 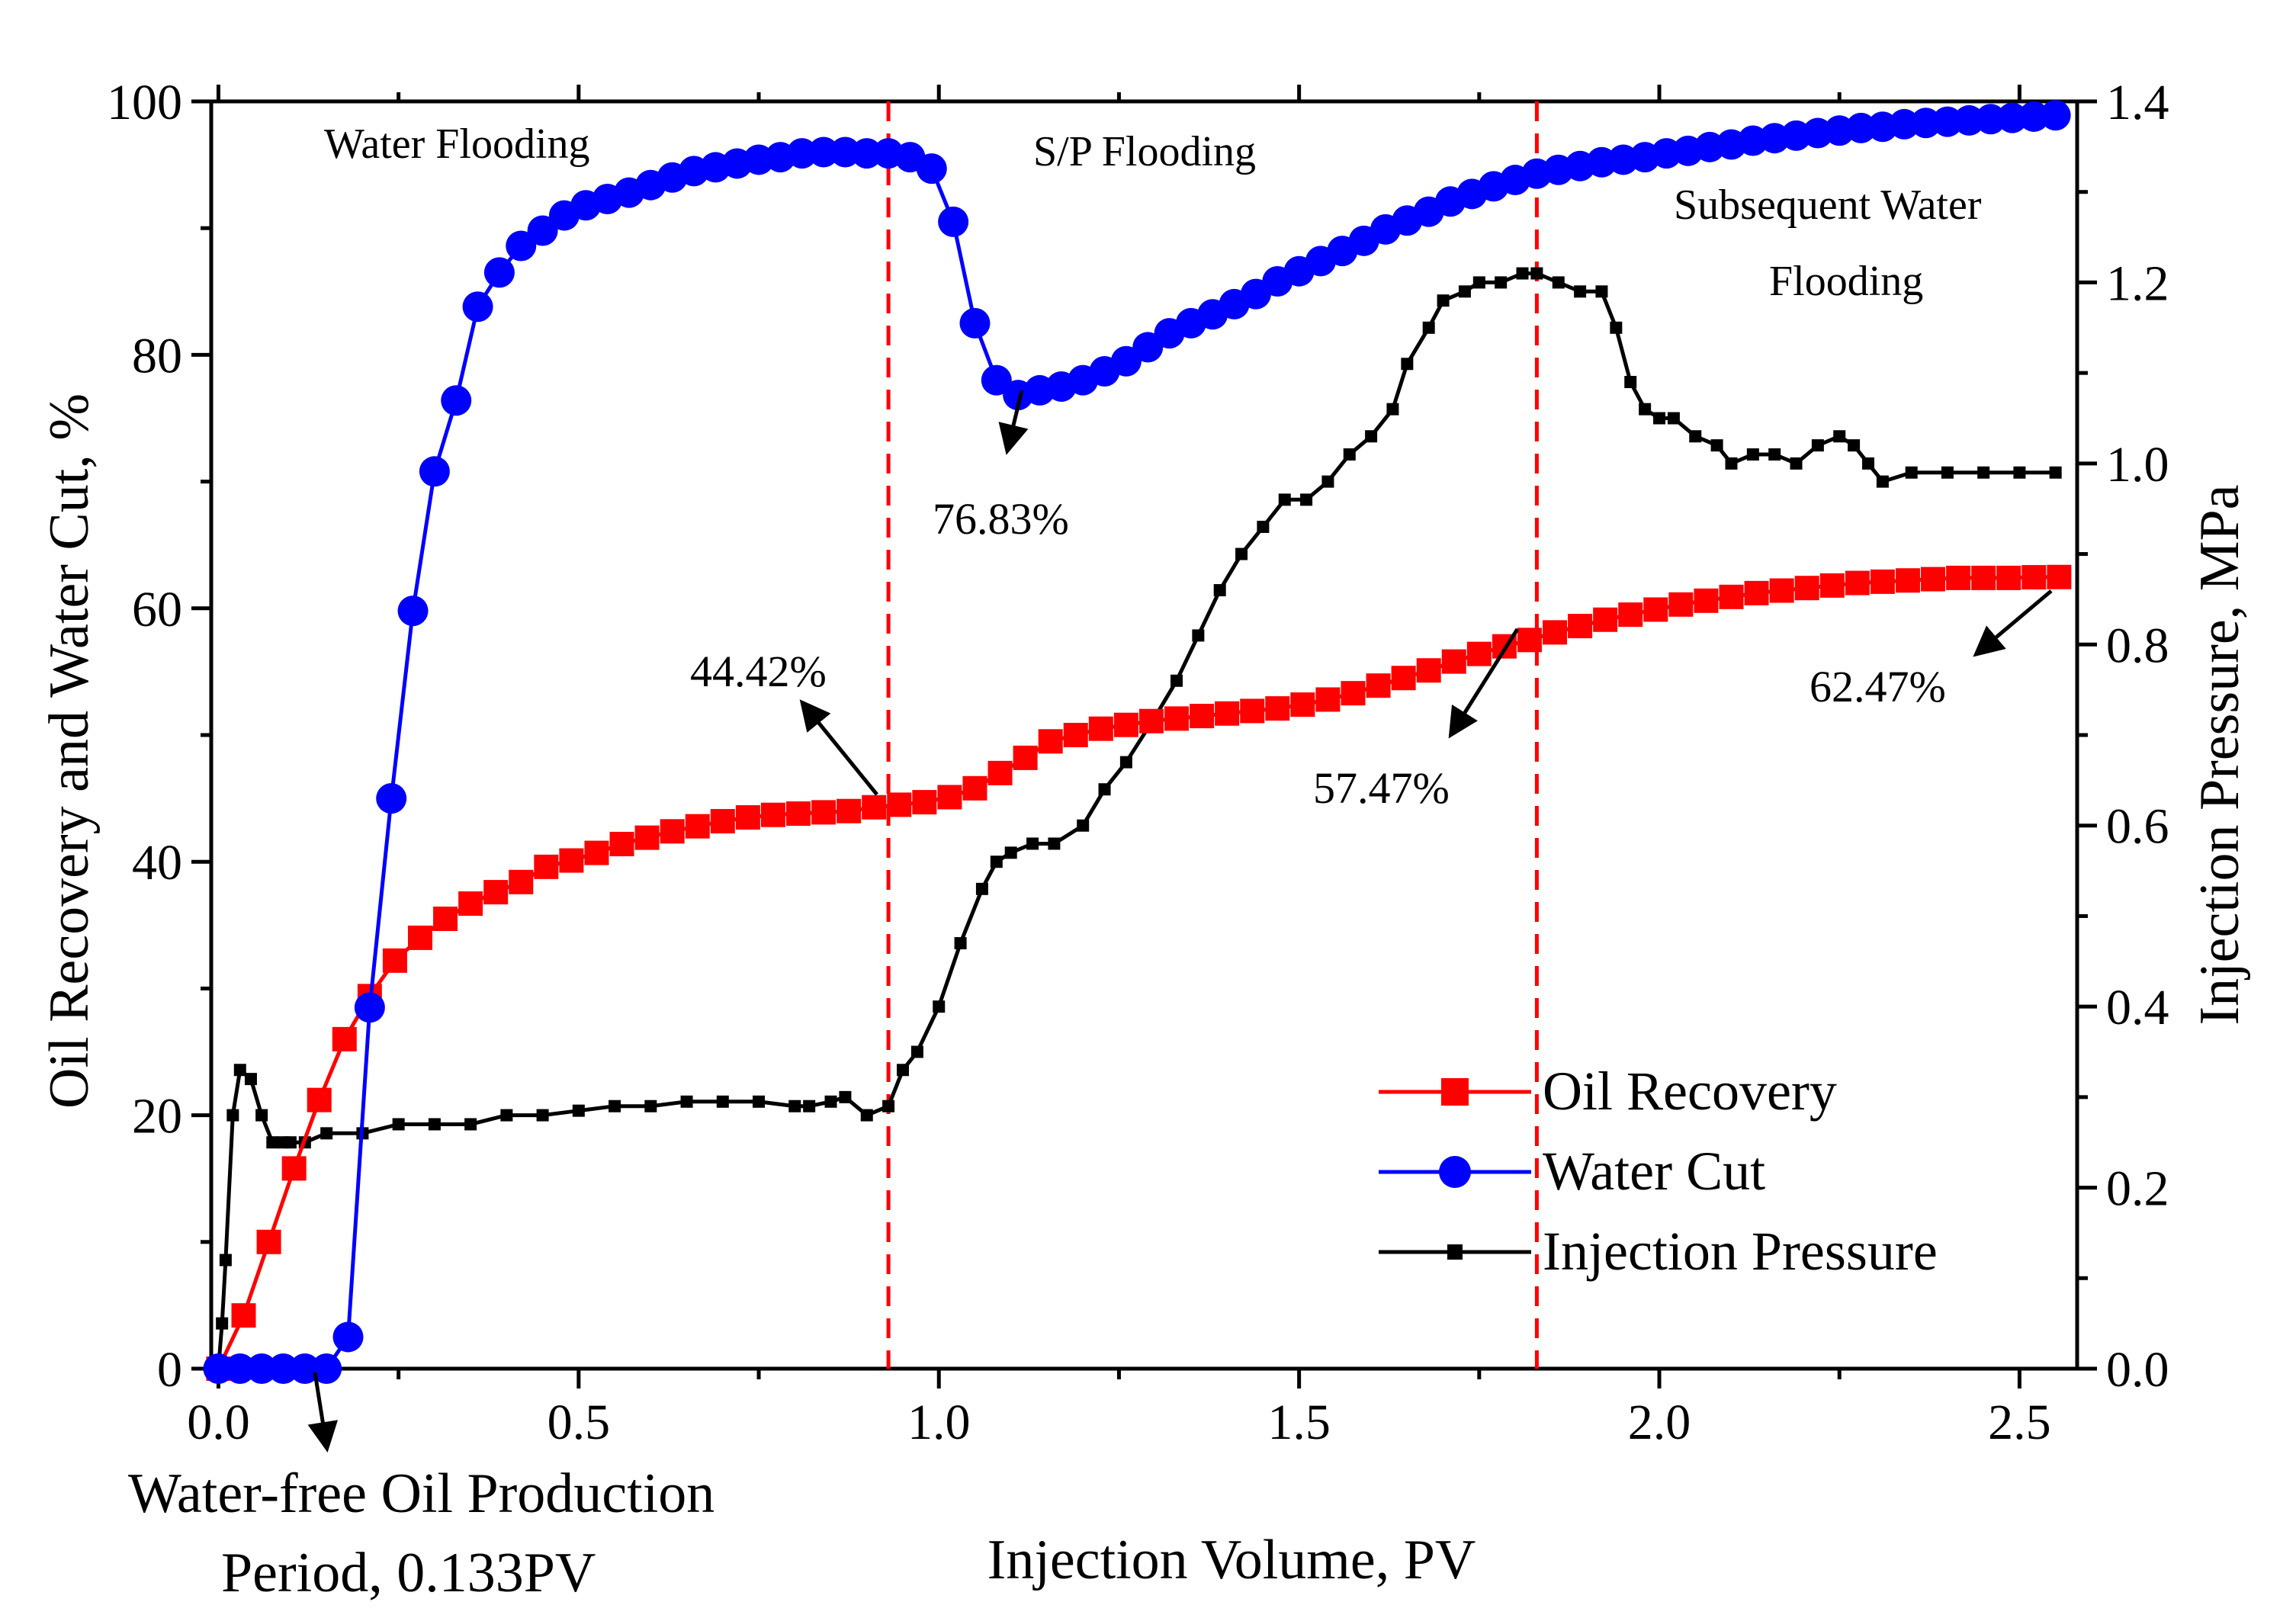 What do you see at coordinates (2219, 754) in the screenshot?
I see `y2-axis-title: Injection Pressure, MPa` at bounding box center [2219, 754].